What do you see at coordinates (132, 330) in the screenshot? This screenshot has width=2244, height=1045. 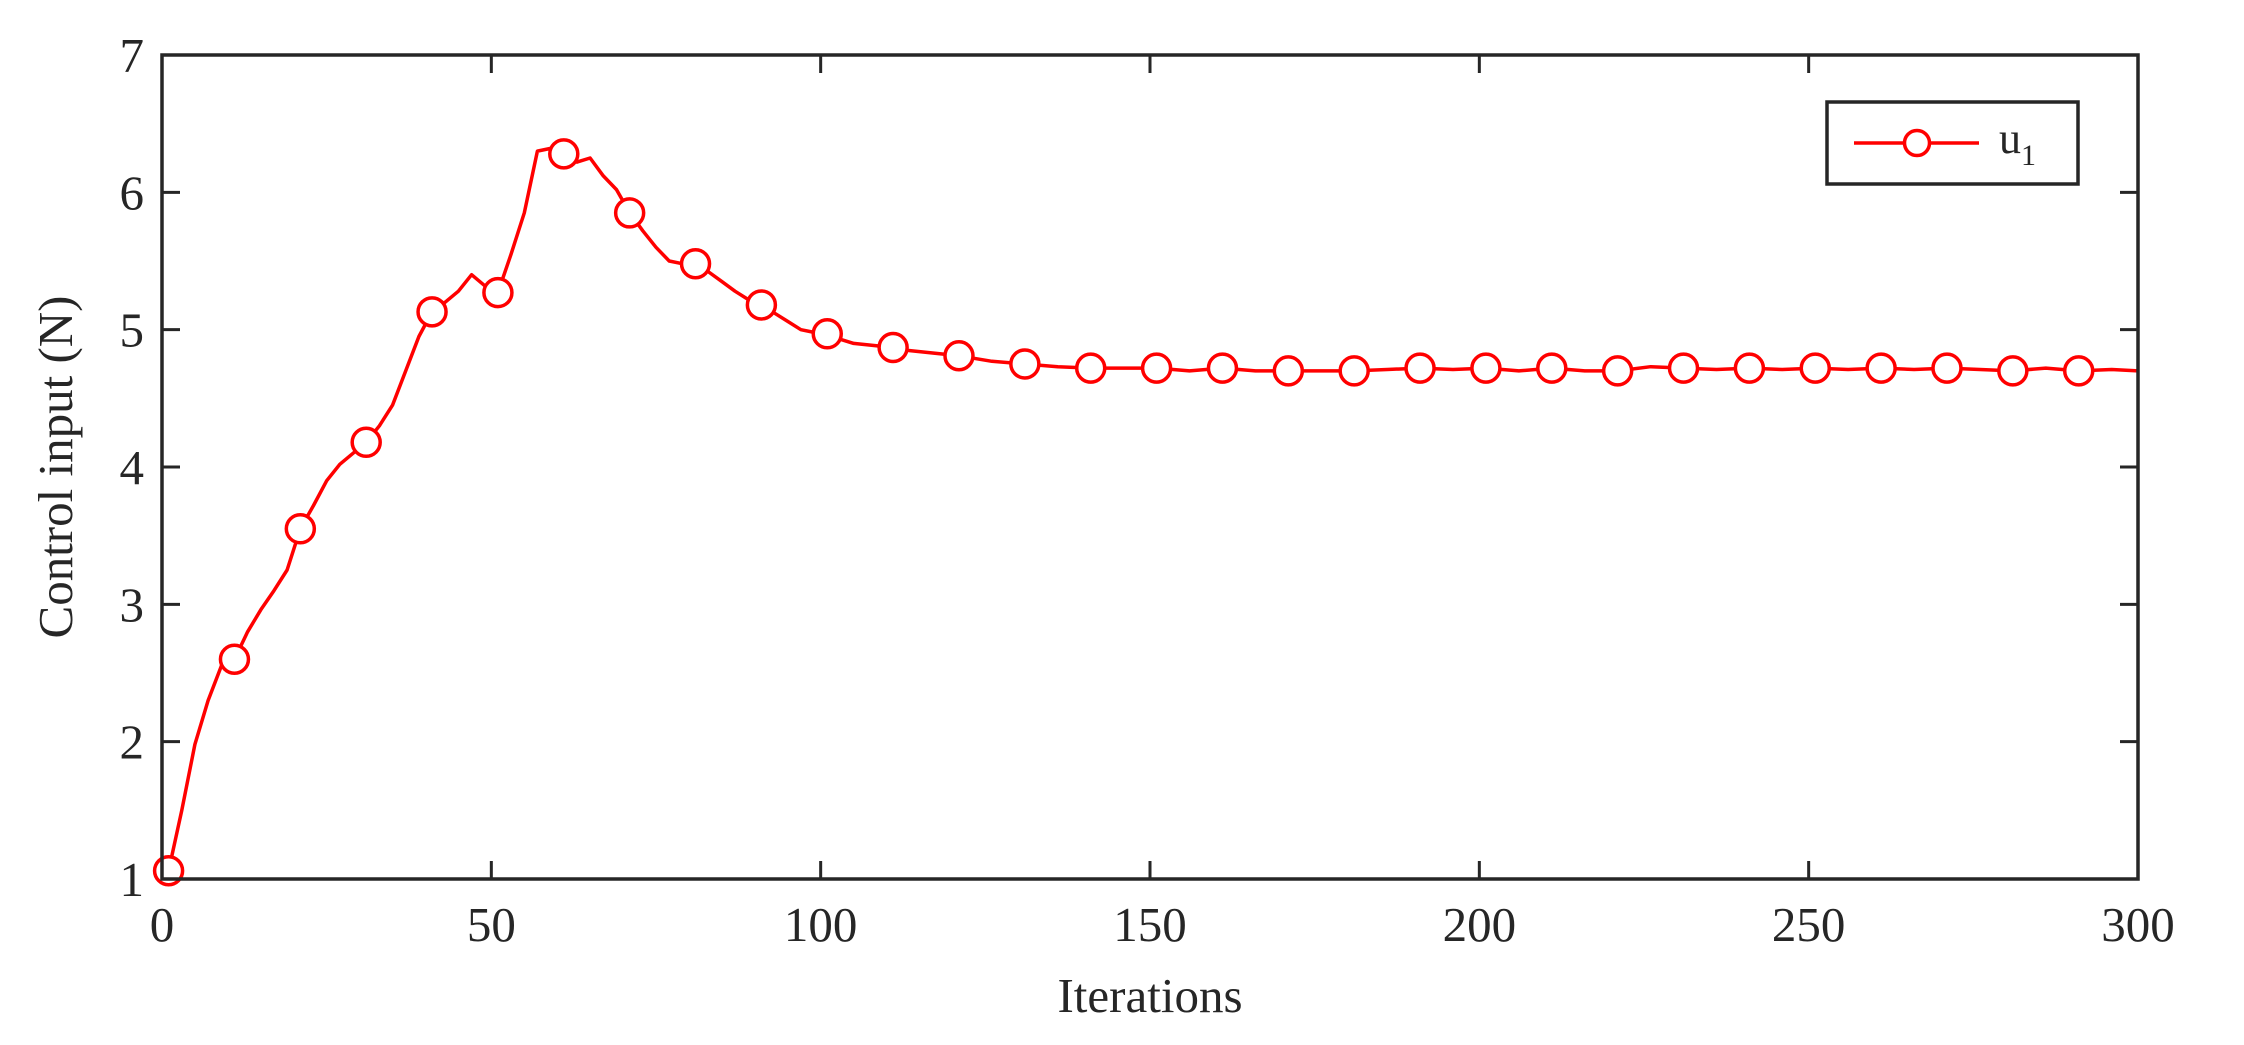 I see `y-tick-label: 5` at bounding box center [132, 330].